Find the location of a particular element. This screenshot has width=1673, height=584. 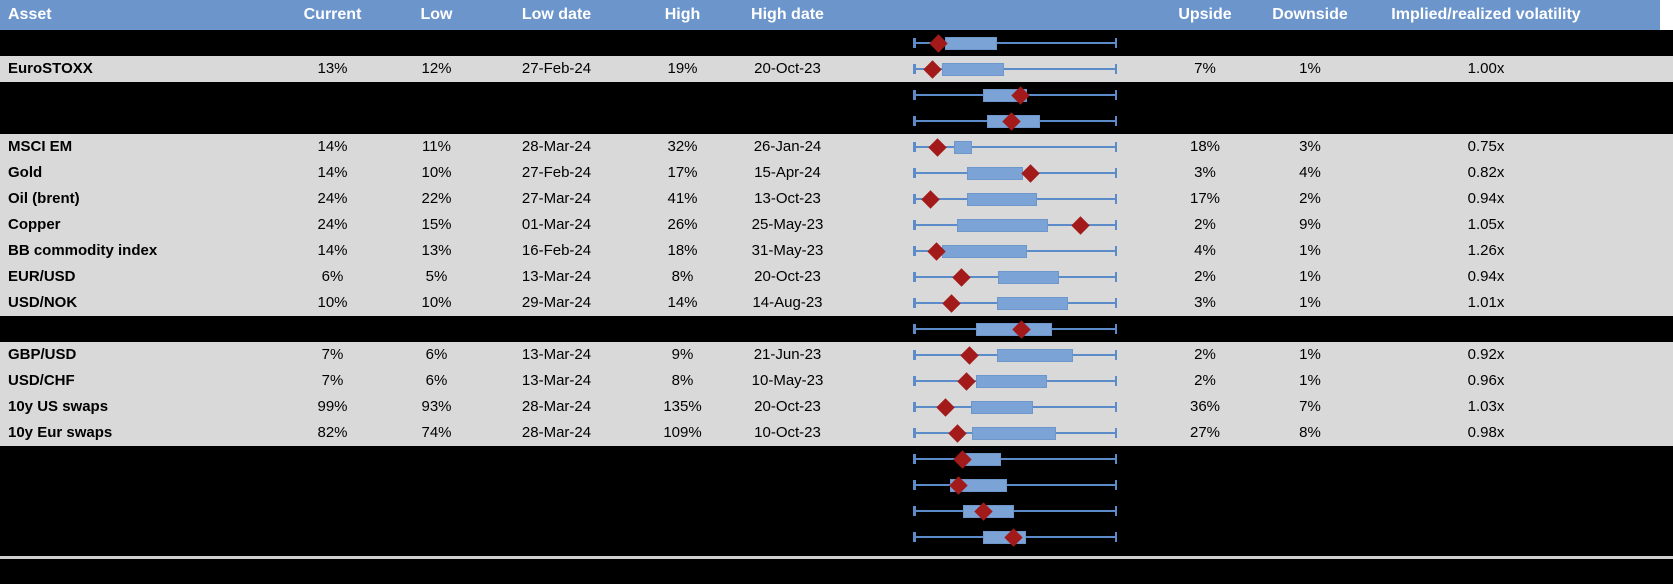

current-cell: 99% is located at coordinates (332, 406).